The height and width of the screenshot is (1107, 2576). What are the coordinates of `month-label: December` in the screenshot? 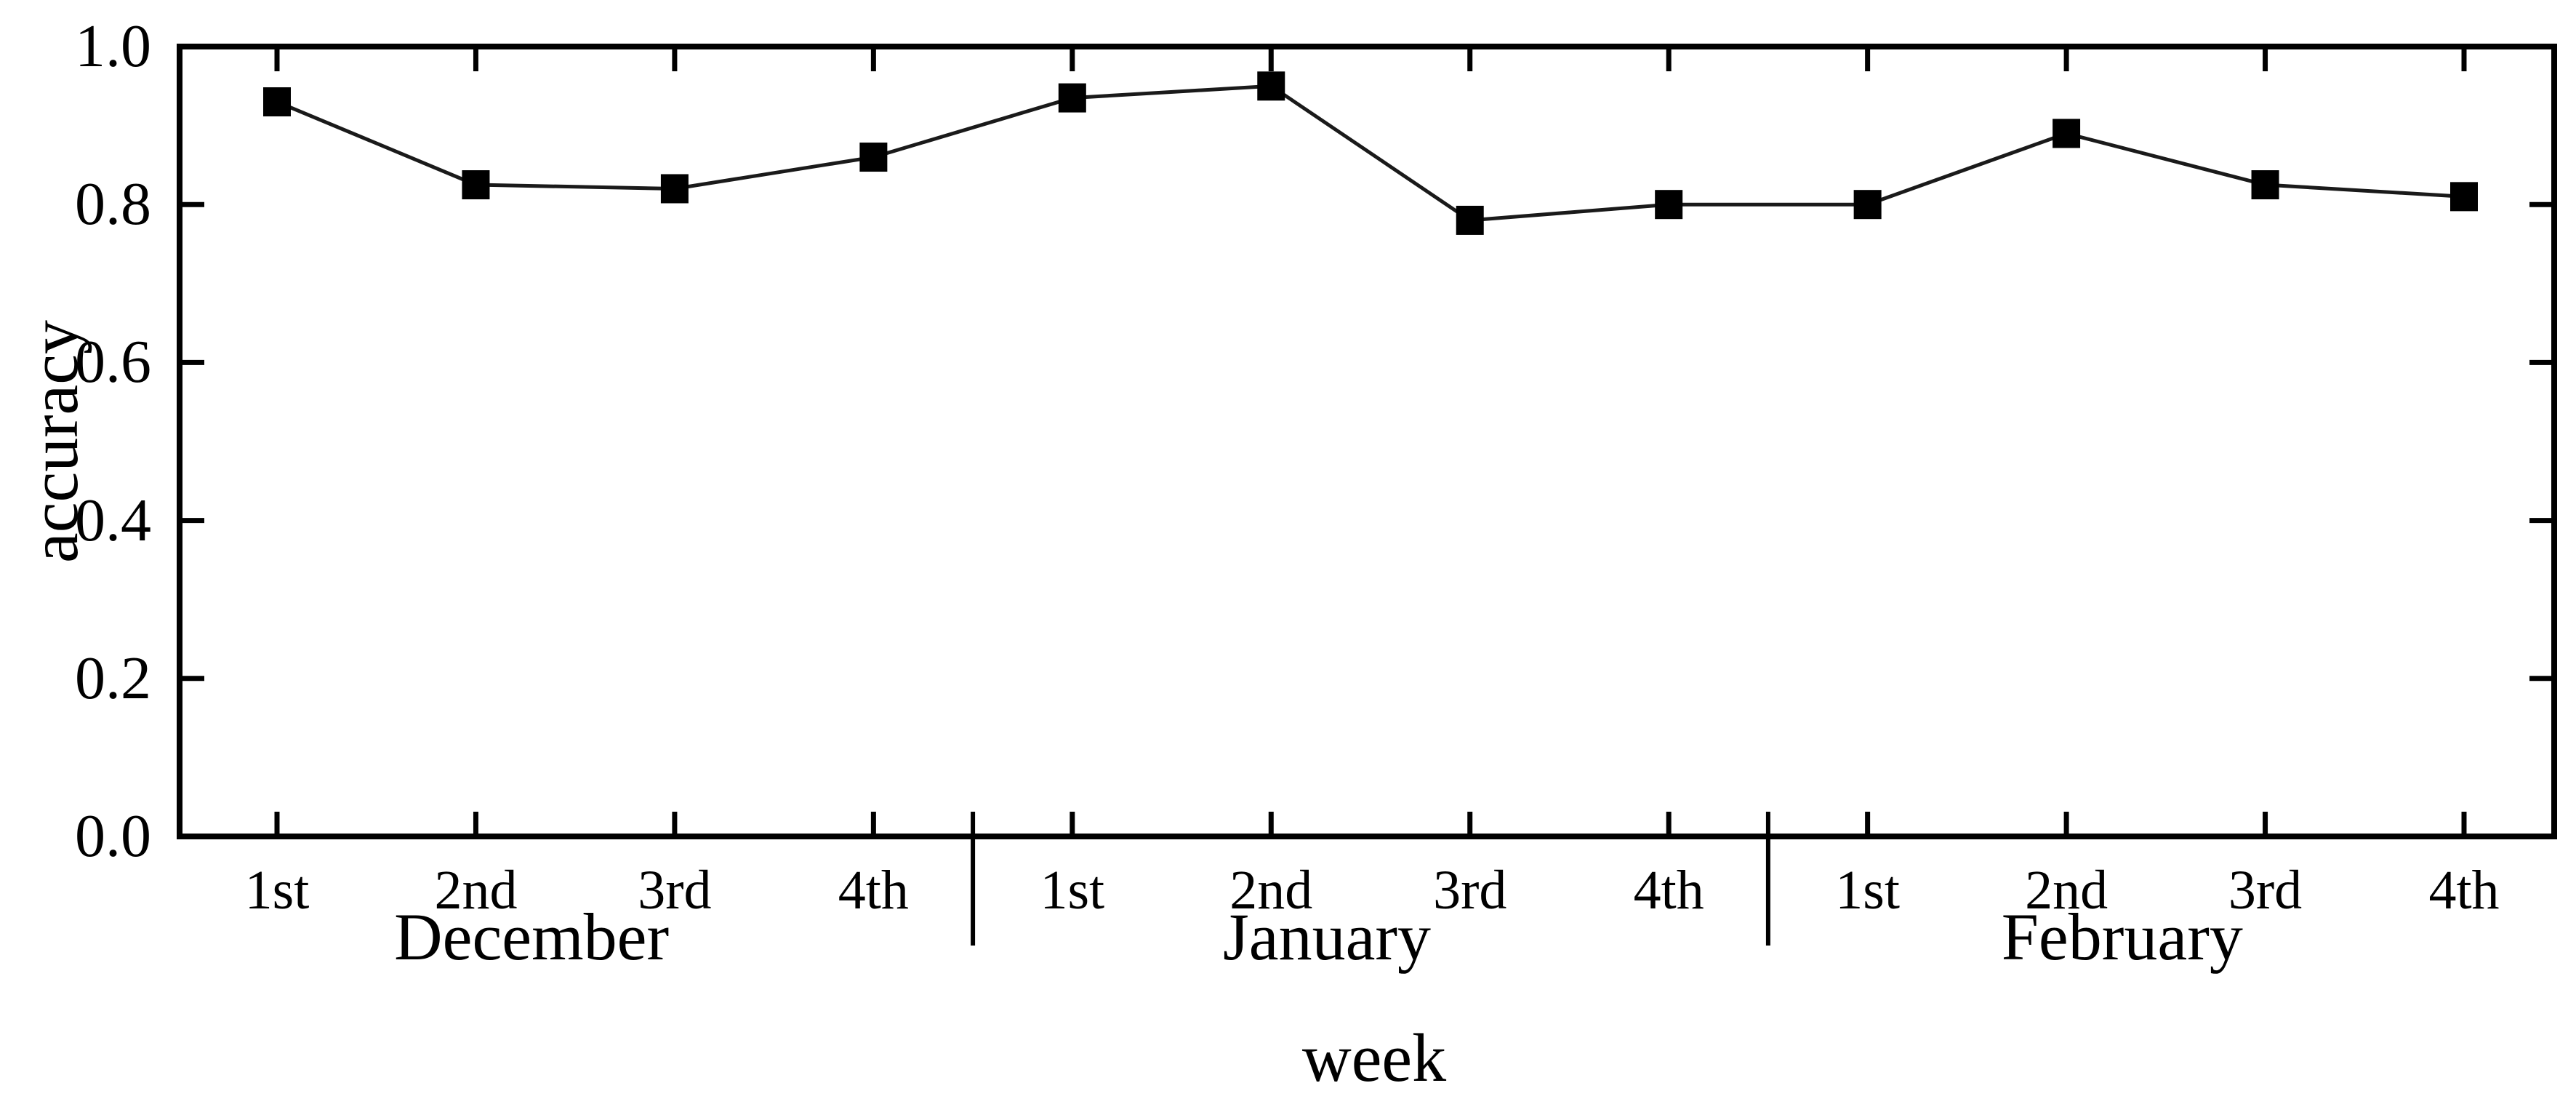 It's located at (532, 937).